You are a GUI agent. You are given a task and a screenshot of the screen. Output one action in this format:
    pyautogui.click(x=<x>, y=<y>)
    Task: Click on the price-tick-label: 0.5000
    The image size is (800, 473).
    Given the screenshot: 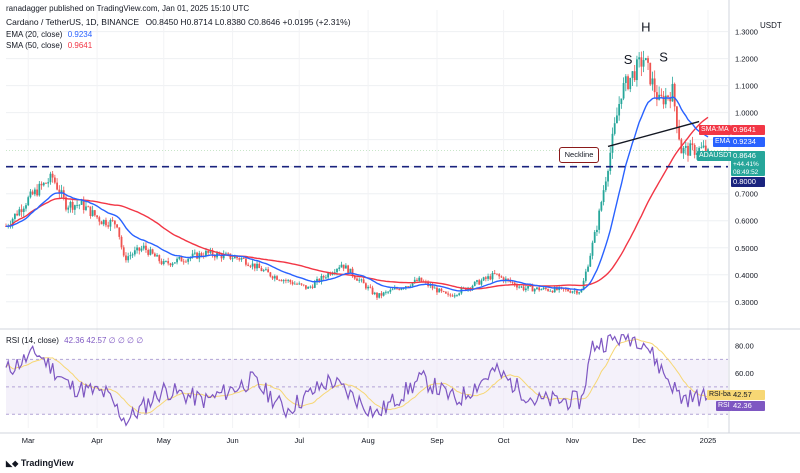 What is the action you would take?
    pyautogui.click(x=746, y=248)
    